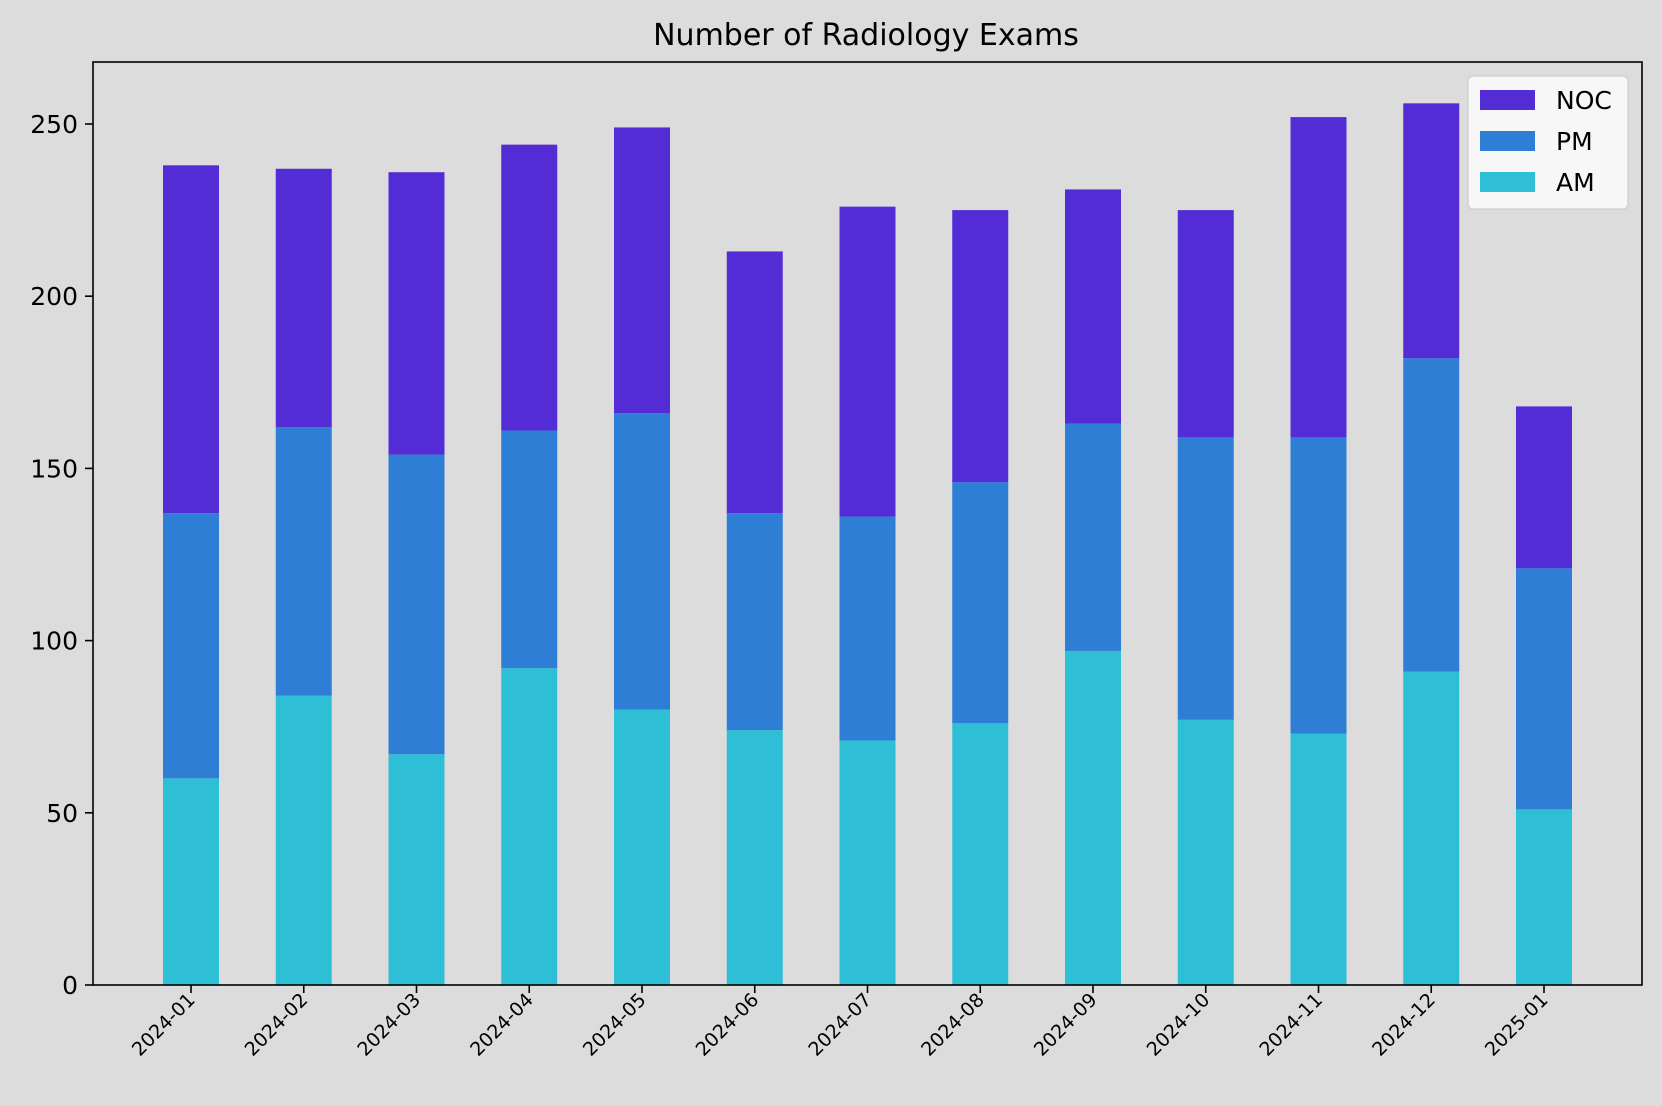 This screenshot has width=1662, height=1106. Describe the element at coordinates (54, 296) in the screenshot. I see `y-tick-label: 200` at that location.